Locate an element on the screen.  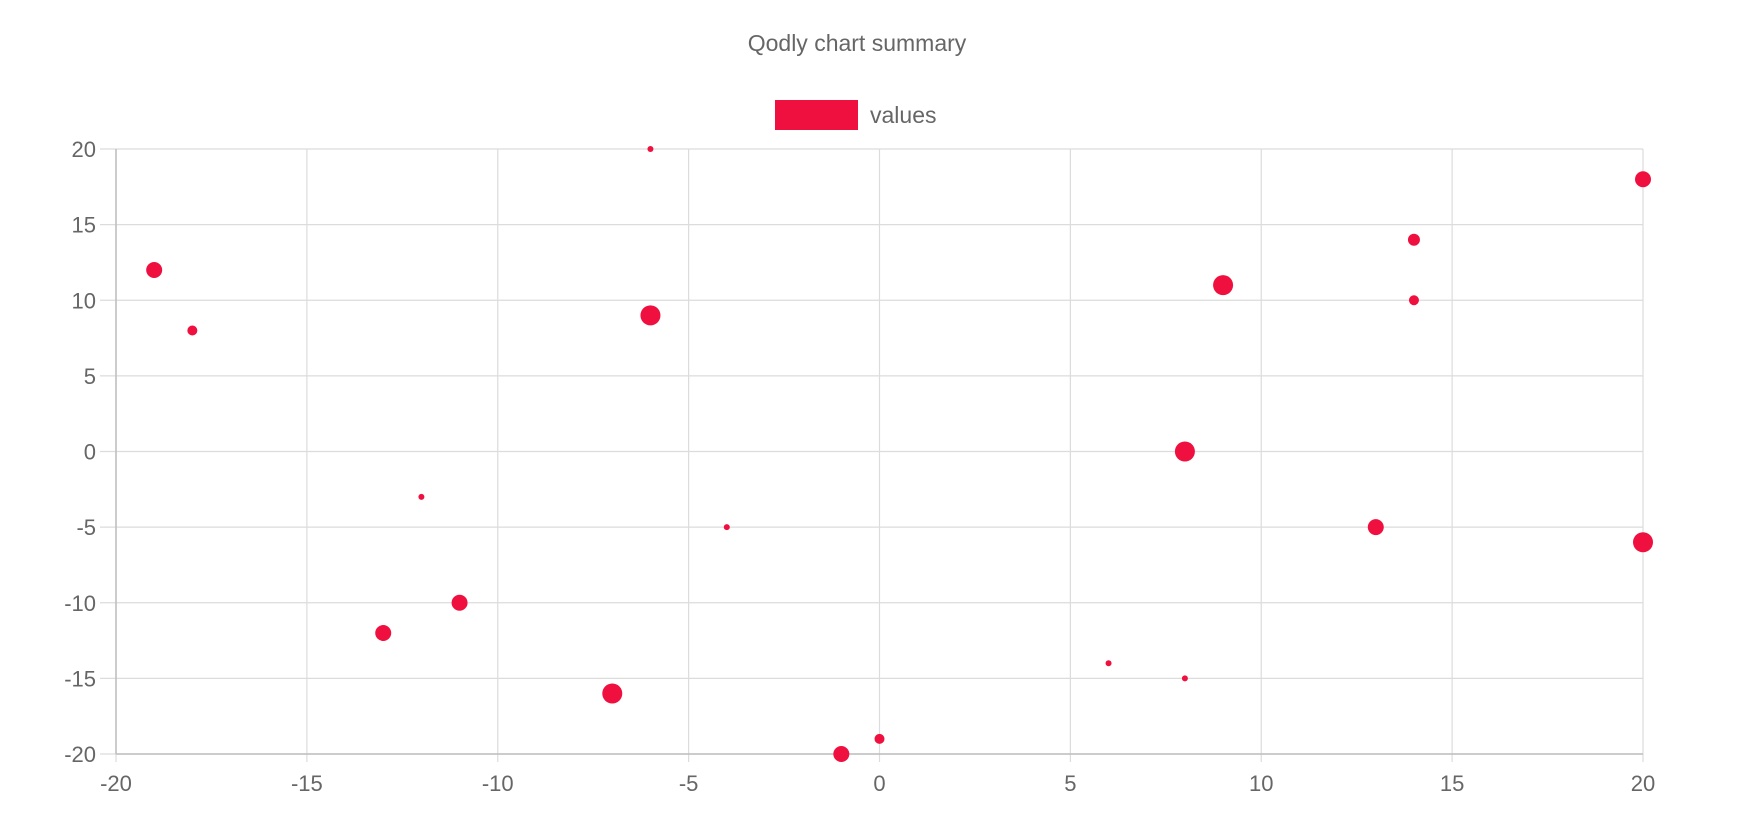
legend-swatch is located at coordinates (816, 115).